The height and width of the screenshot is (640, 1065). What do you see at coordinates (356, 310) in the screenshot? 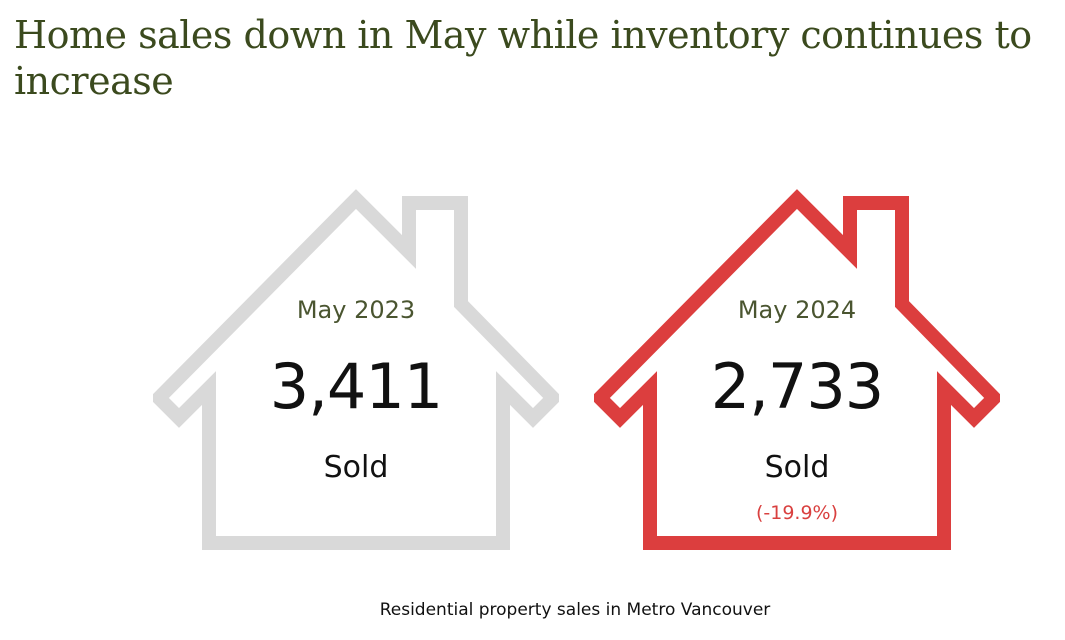
I see `period-label: May 2023` at bounding box center [356, 310].